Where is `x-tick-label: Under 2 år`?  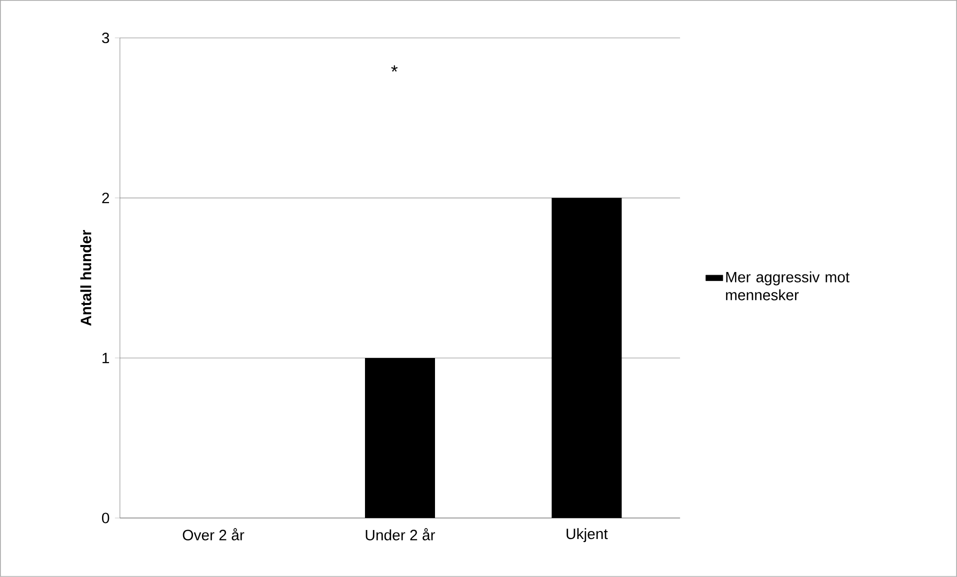 x-tick-label: Under 2 år is located at coordinates (401, 534).